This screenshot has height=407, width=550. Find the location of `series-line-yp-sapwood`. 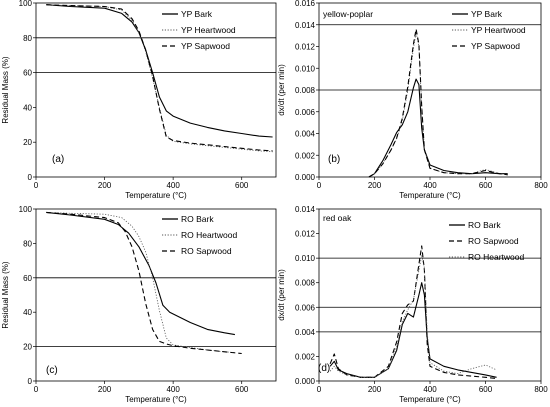

series-line-yp-sapwood is located at coordinates (438, 103).